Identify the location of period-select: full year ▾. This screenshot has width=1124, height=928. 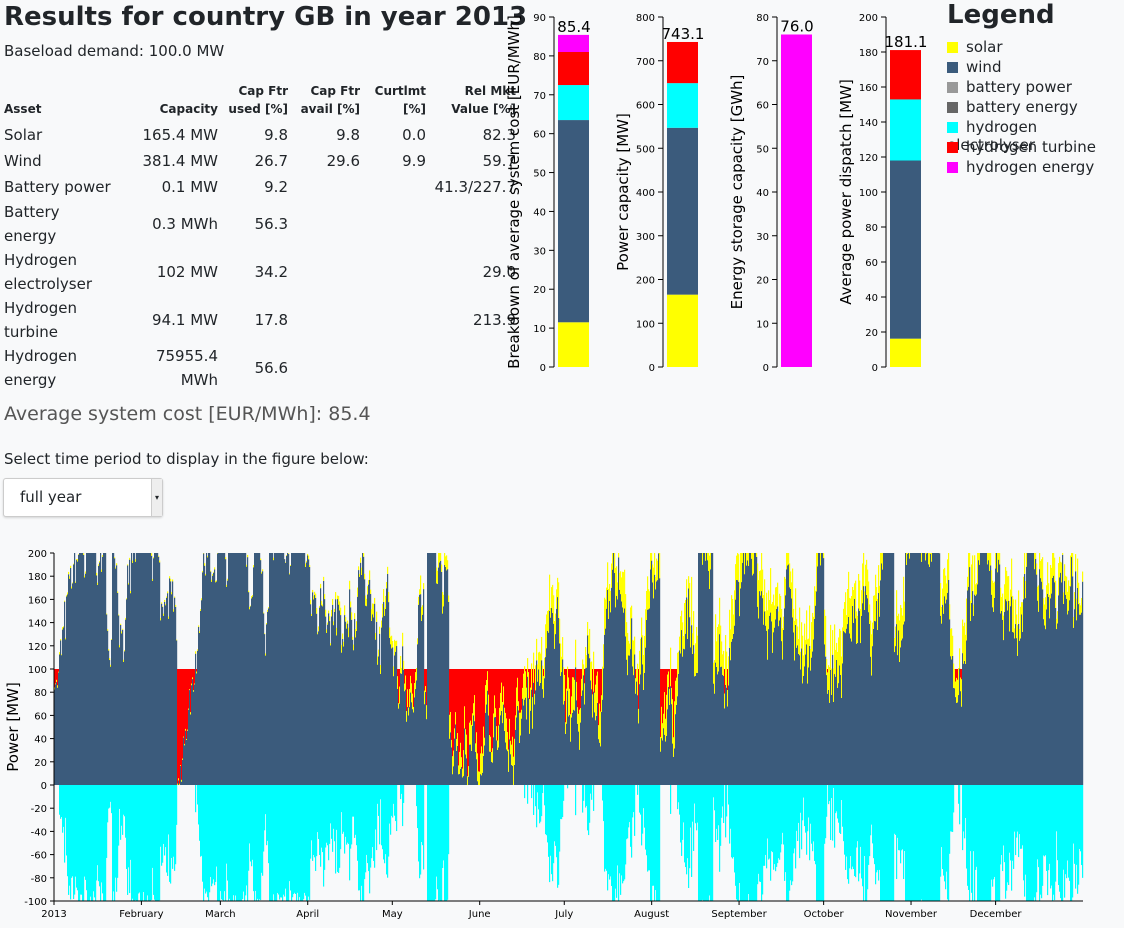
(83, 497).